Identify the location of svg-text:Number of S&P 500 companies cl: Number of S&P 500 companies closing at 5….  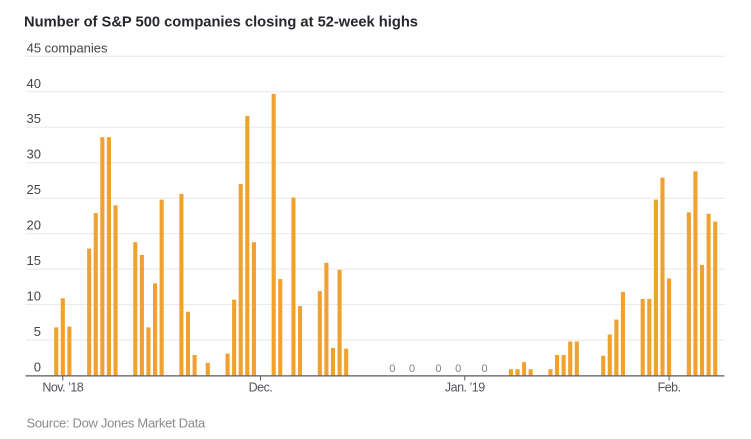
(221, 23).